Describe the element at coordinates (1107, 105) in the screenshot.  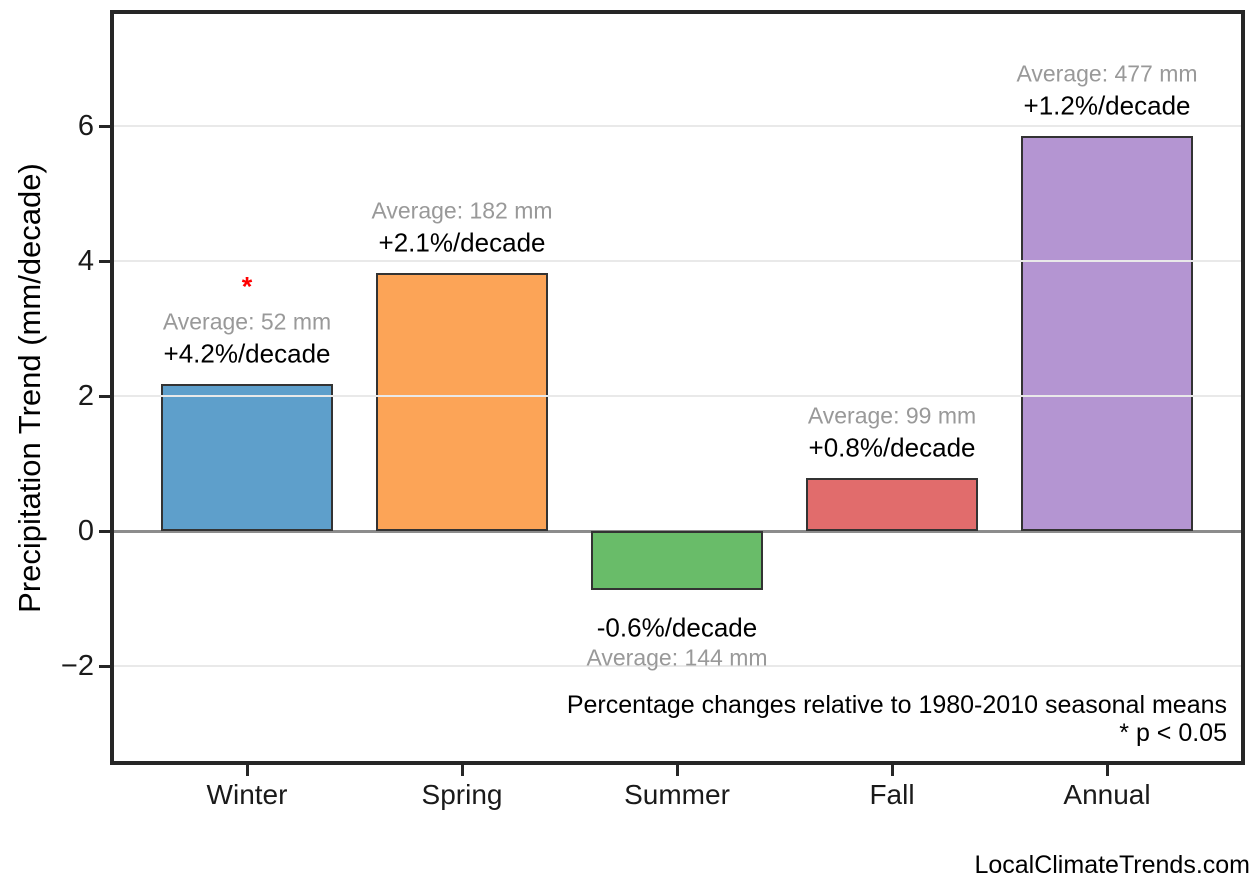
I see `bar-annotation-pct-annual: +1.2%/decade` at that location.